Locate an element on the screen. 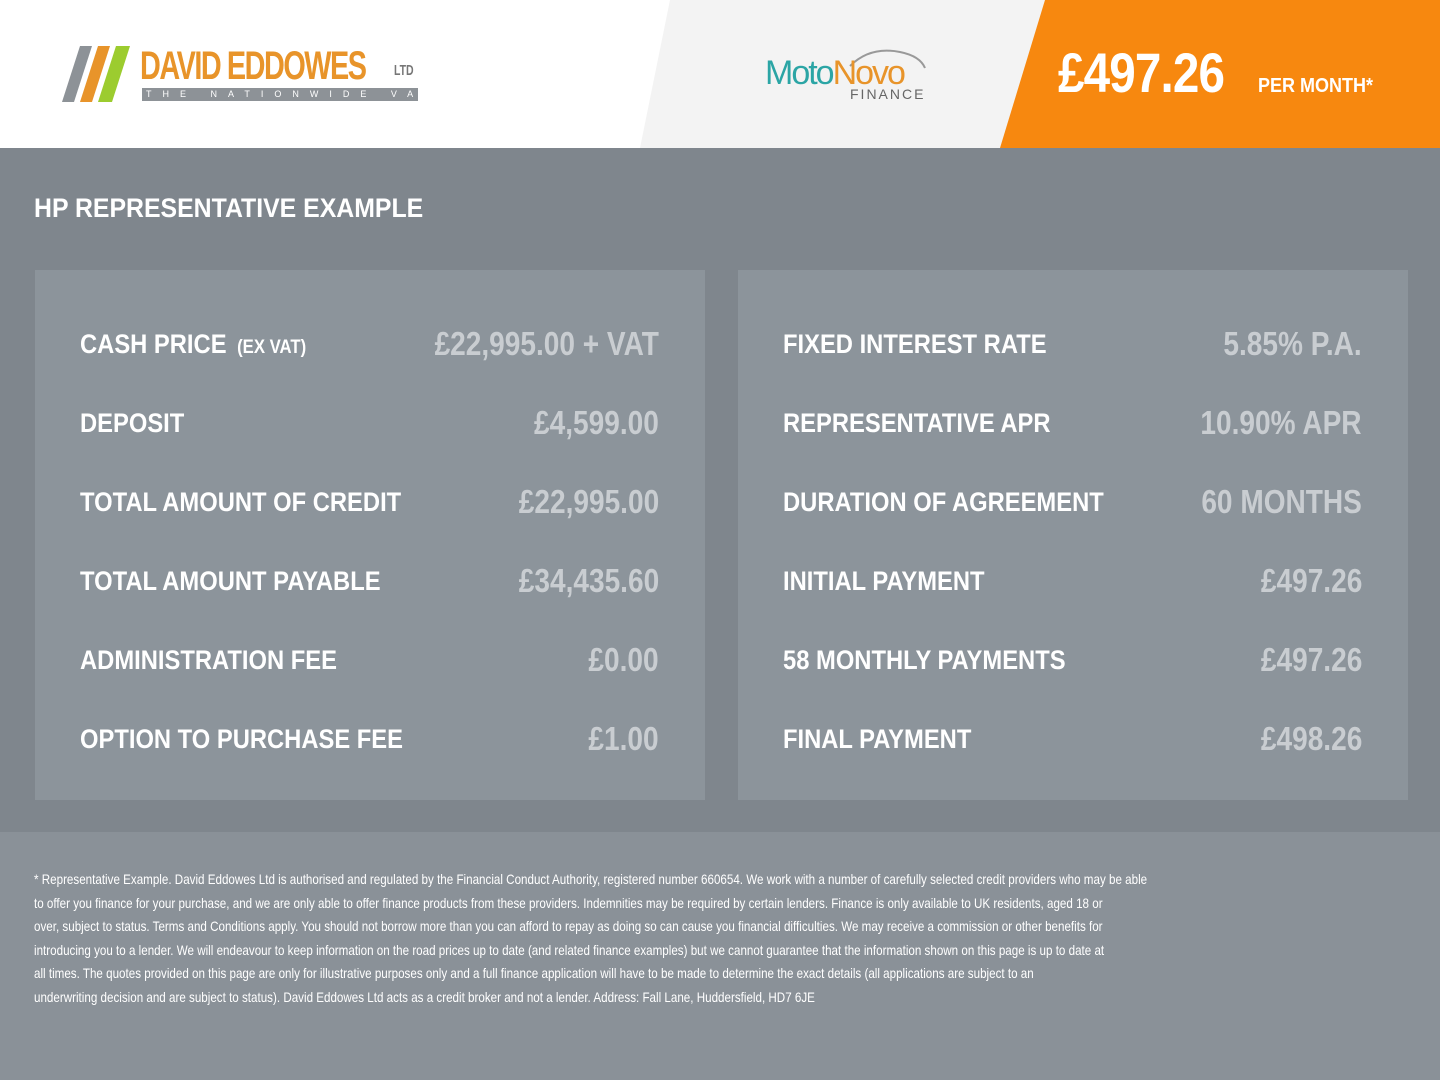 This screenshot has height=1080, width=1440. car-swoosh-icon is located at coordinates (887, 59).